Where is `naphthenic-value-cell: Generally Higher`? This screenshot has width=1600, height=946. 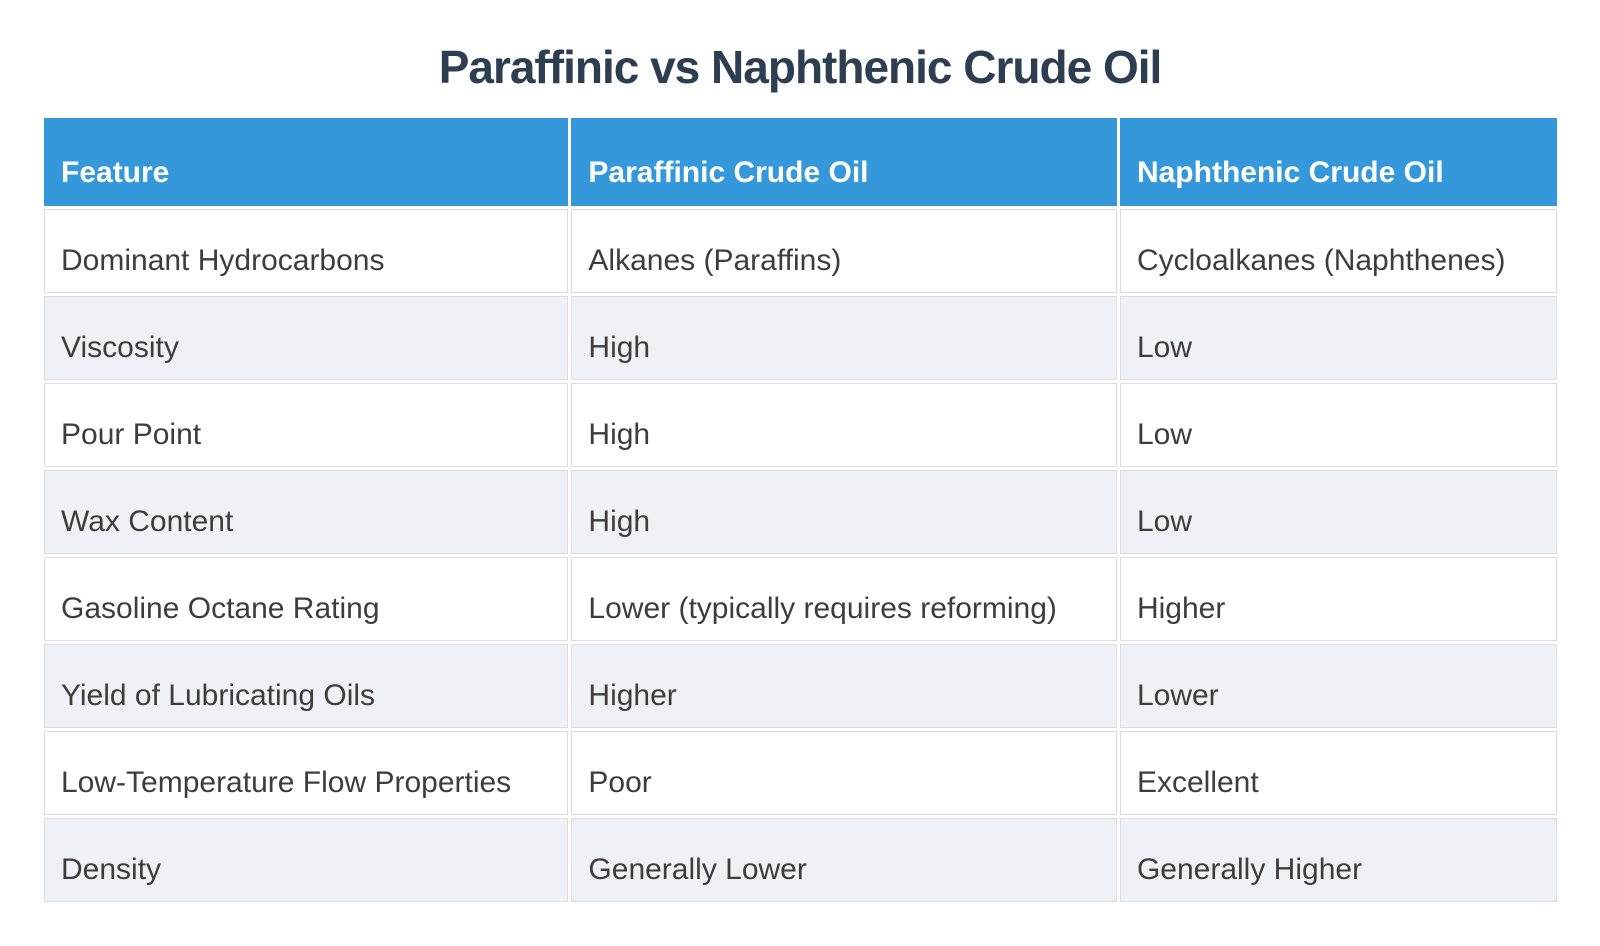
naphthenic-value-cell: Generally Higher is located at coordinates (1338, 860).